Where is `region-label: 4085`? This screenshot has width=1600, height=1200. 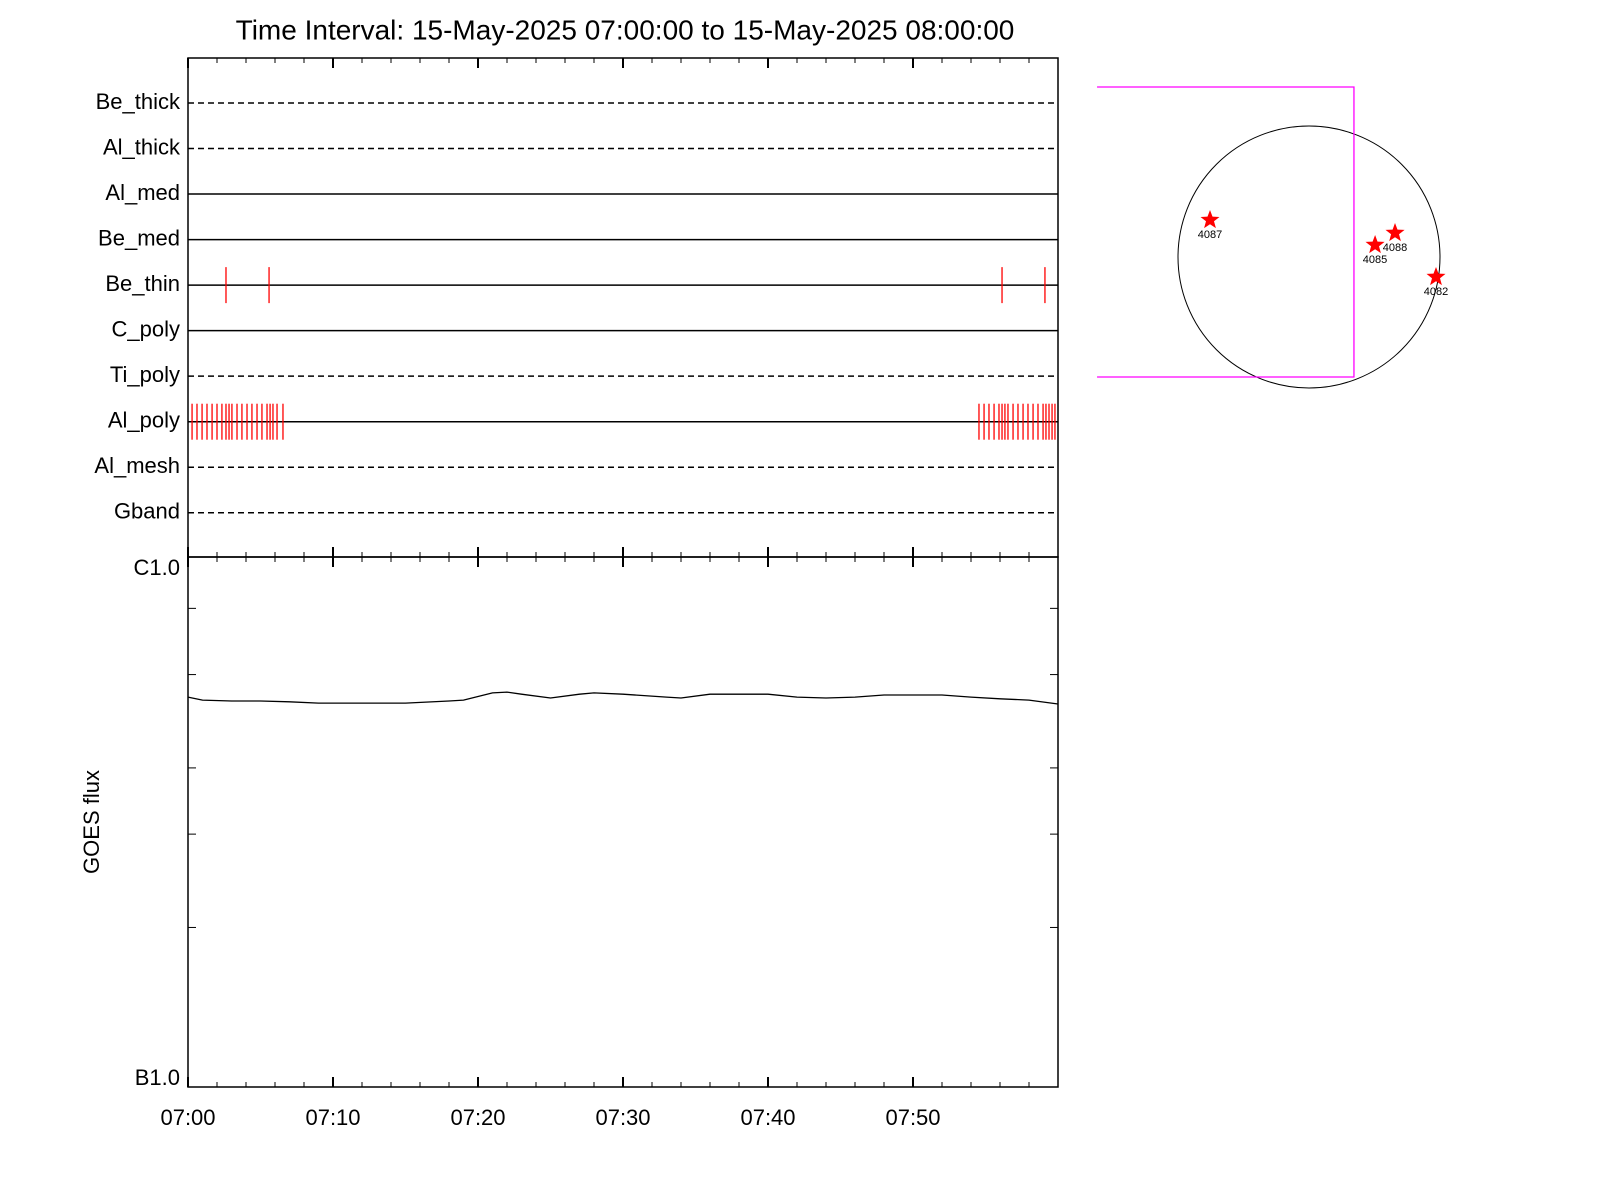 region-label: 4085 is located at coordinates (1375, 260).